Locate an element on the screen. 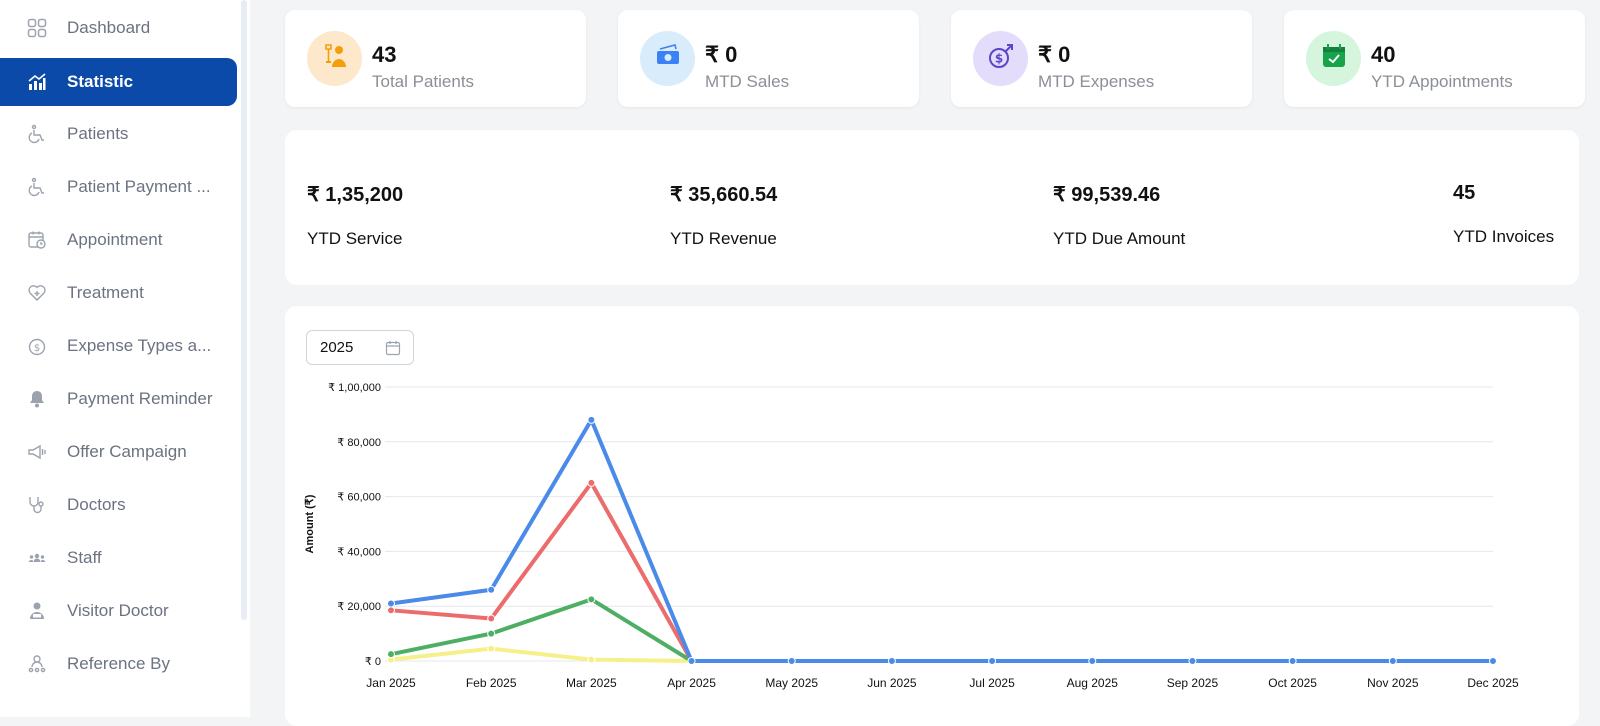 Image resolution: width=1600 pixels, height=726 pixels. kpi-caption: MTD Sales is located at coordinates (747, 82).